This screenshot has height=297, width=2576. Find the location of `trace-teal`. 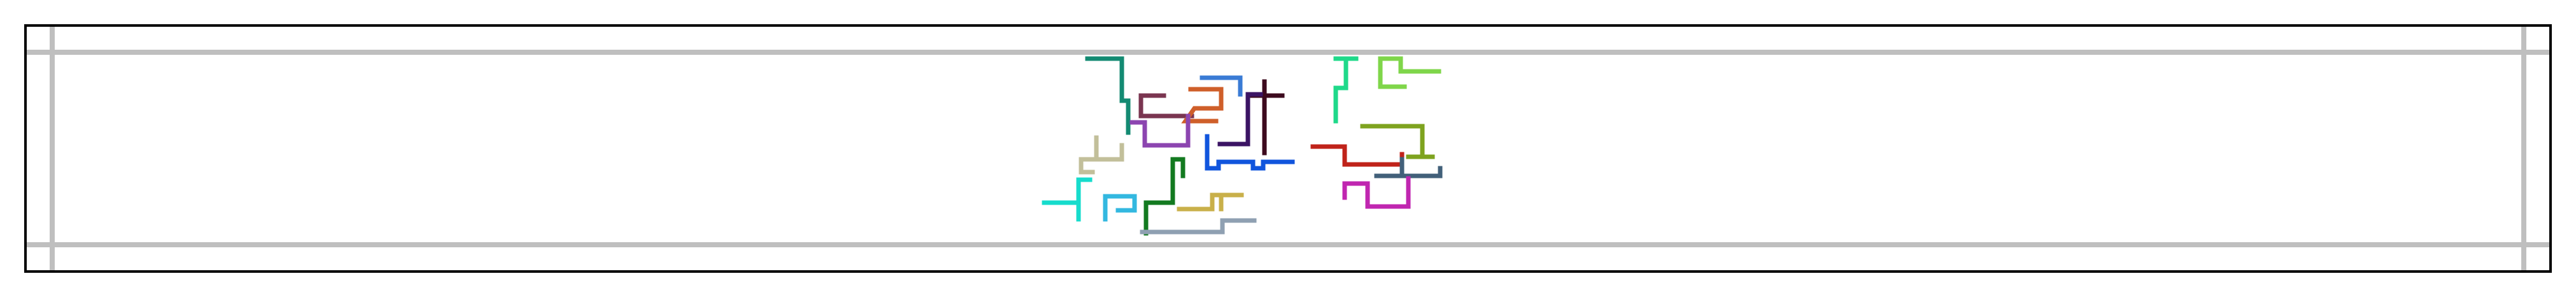

trace-teal is located at coordinates (1108, 95).